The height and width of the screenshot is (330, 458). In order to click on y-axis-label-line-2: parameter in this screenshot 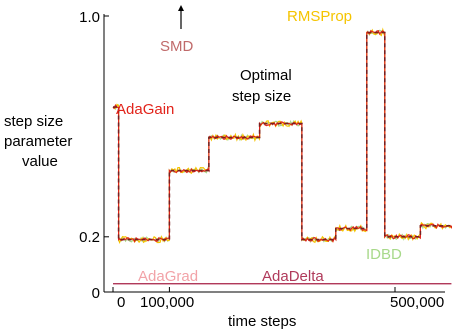, I will do `click(38, 141)`.